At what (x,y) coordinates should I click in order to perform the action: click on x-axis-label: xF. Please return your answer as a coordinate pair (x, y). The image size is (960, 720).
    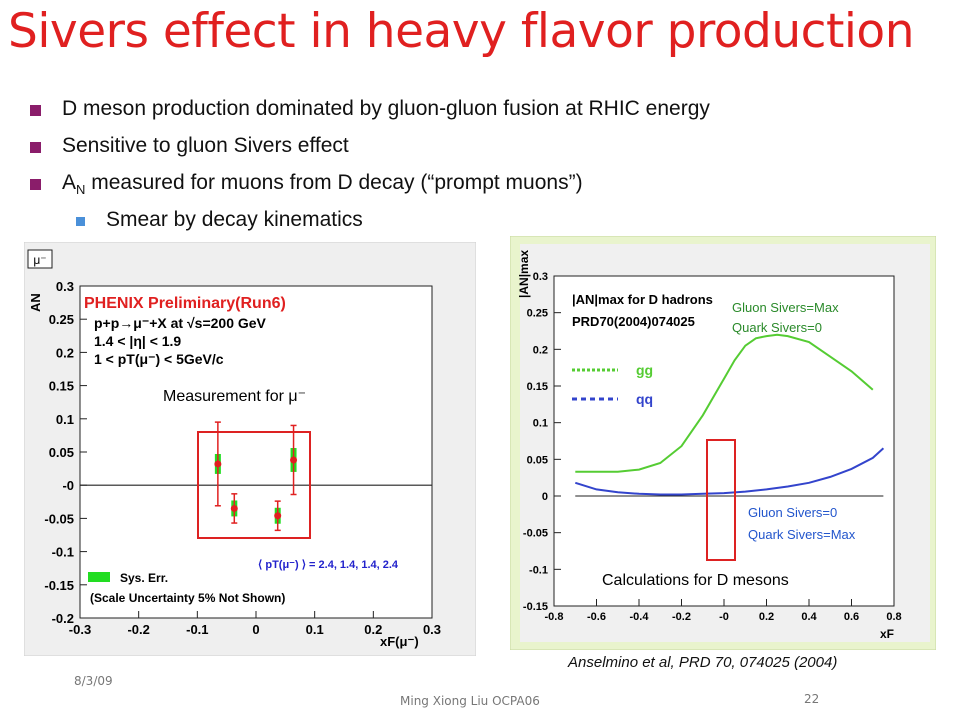
    Looking at the image, I should click on (887, 634).